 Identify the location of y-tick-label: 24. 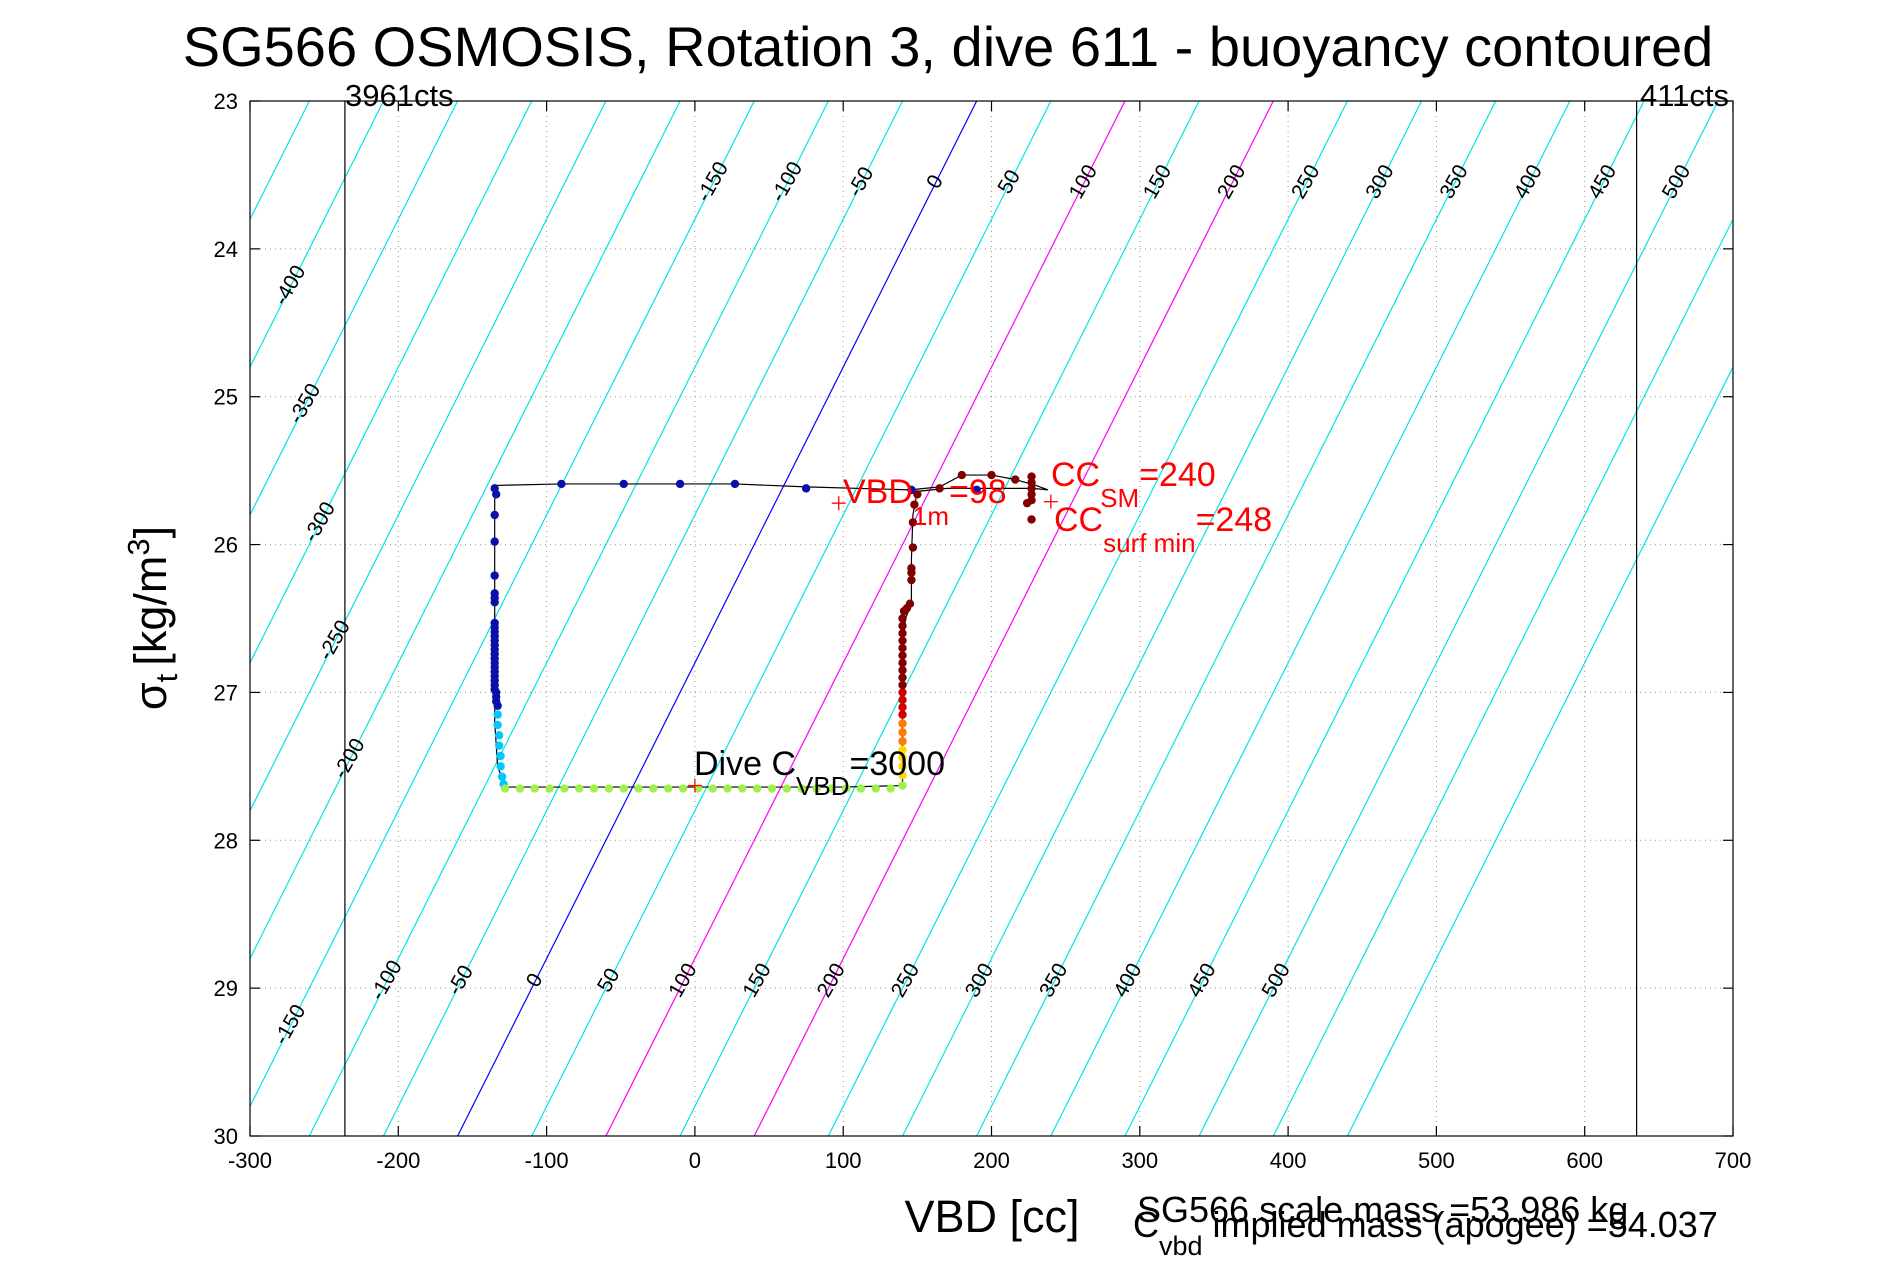
(226, 249).